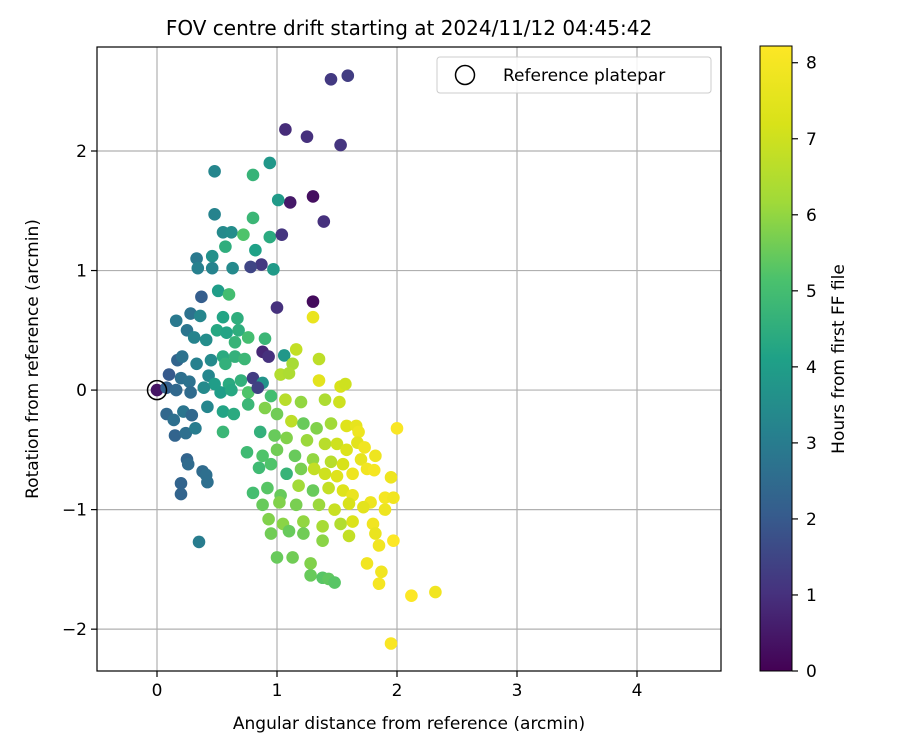  What do you see at coordinates (74, 511) in the screenshot?
I see `y-tick-label: −1` at bounding box center [74, 511].